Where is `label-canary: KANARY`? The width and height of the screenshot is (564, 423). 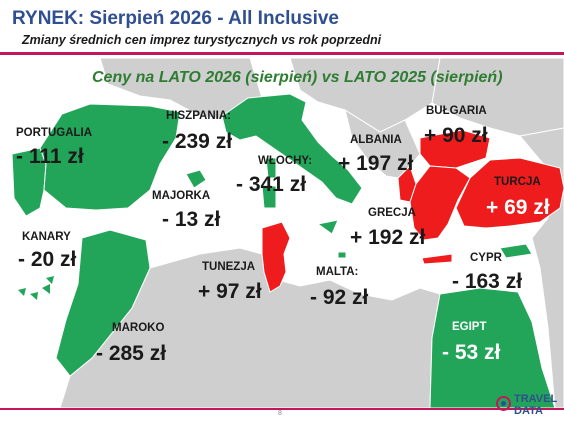 label-canary: KANARY is located at coordinates (46, 237).